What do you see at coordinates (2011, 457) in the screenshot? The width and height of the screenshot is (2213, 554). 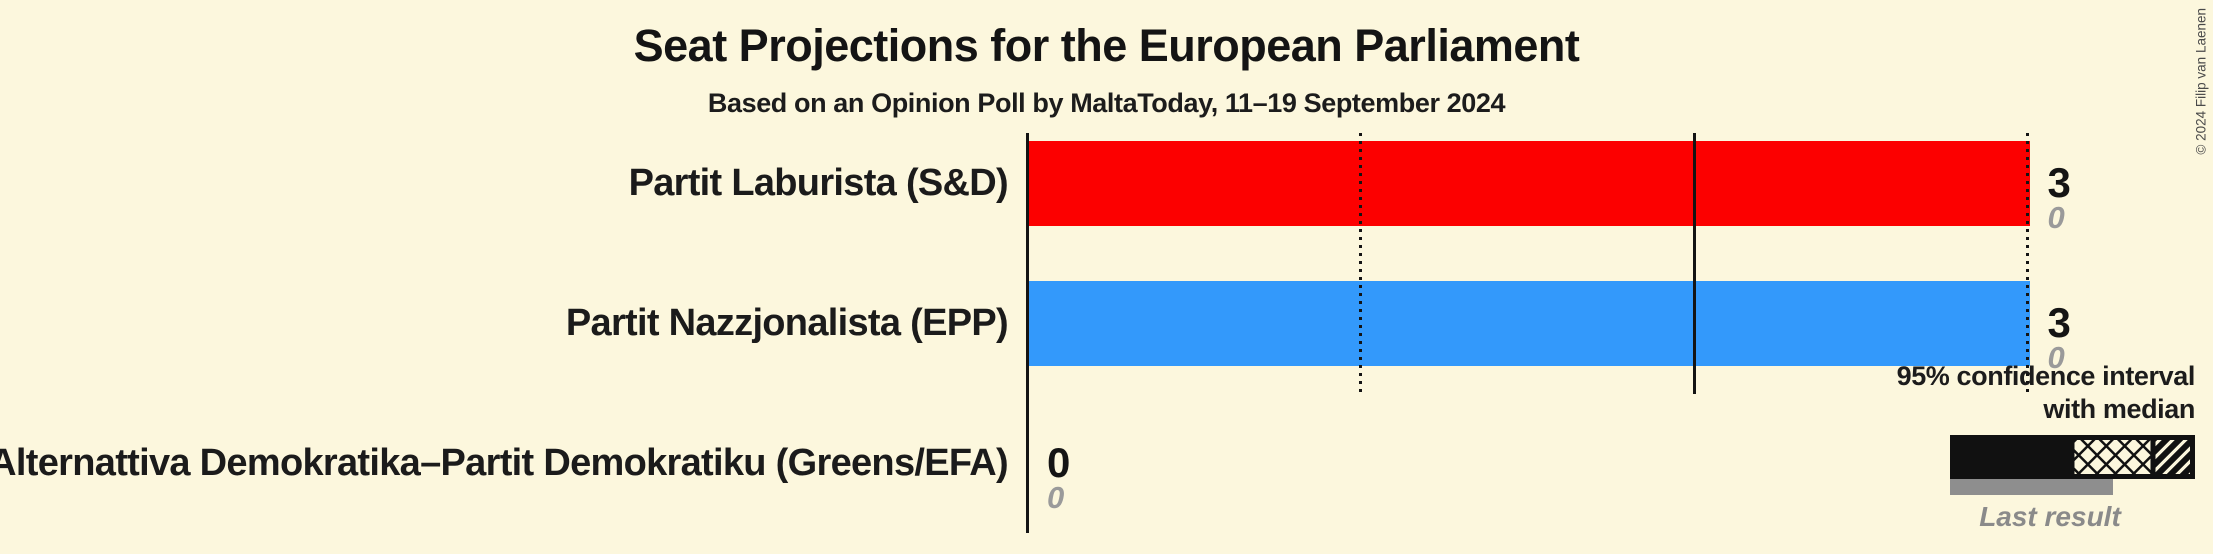 I see `legend-solid-section` at bounding box center [2011, 457].